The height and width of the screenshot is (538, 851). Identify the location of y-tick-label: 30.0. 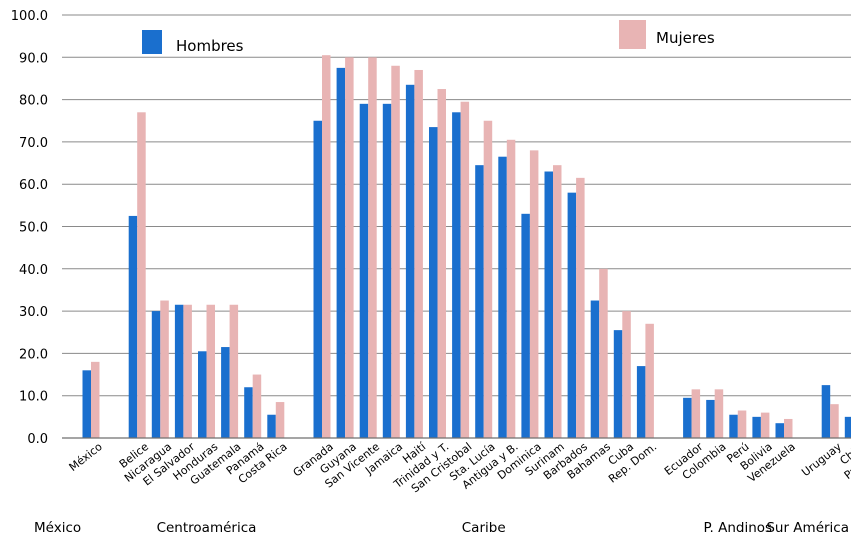
(33, 312).